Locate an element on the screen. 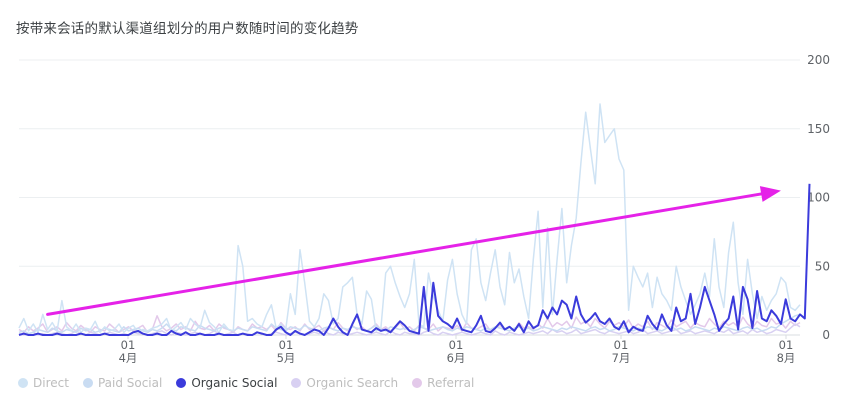 Image resolution: width=843 pixels, height=409 pixels. y-tick-label: 0 is located at coordinates (826, 335).